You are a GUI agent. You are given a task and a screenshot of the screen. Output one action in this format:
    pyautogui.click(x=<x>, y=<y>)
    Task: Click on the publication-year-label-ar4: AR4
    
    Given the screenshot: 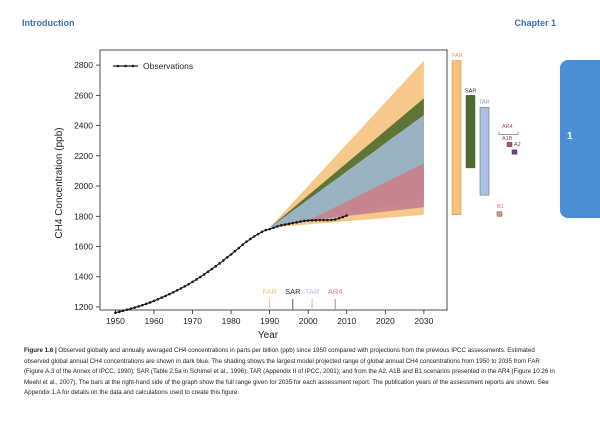 What is the action you would take?
    pyautogui.click(x=335, y=291)
    